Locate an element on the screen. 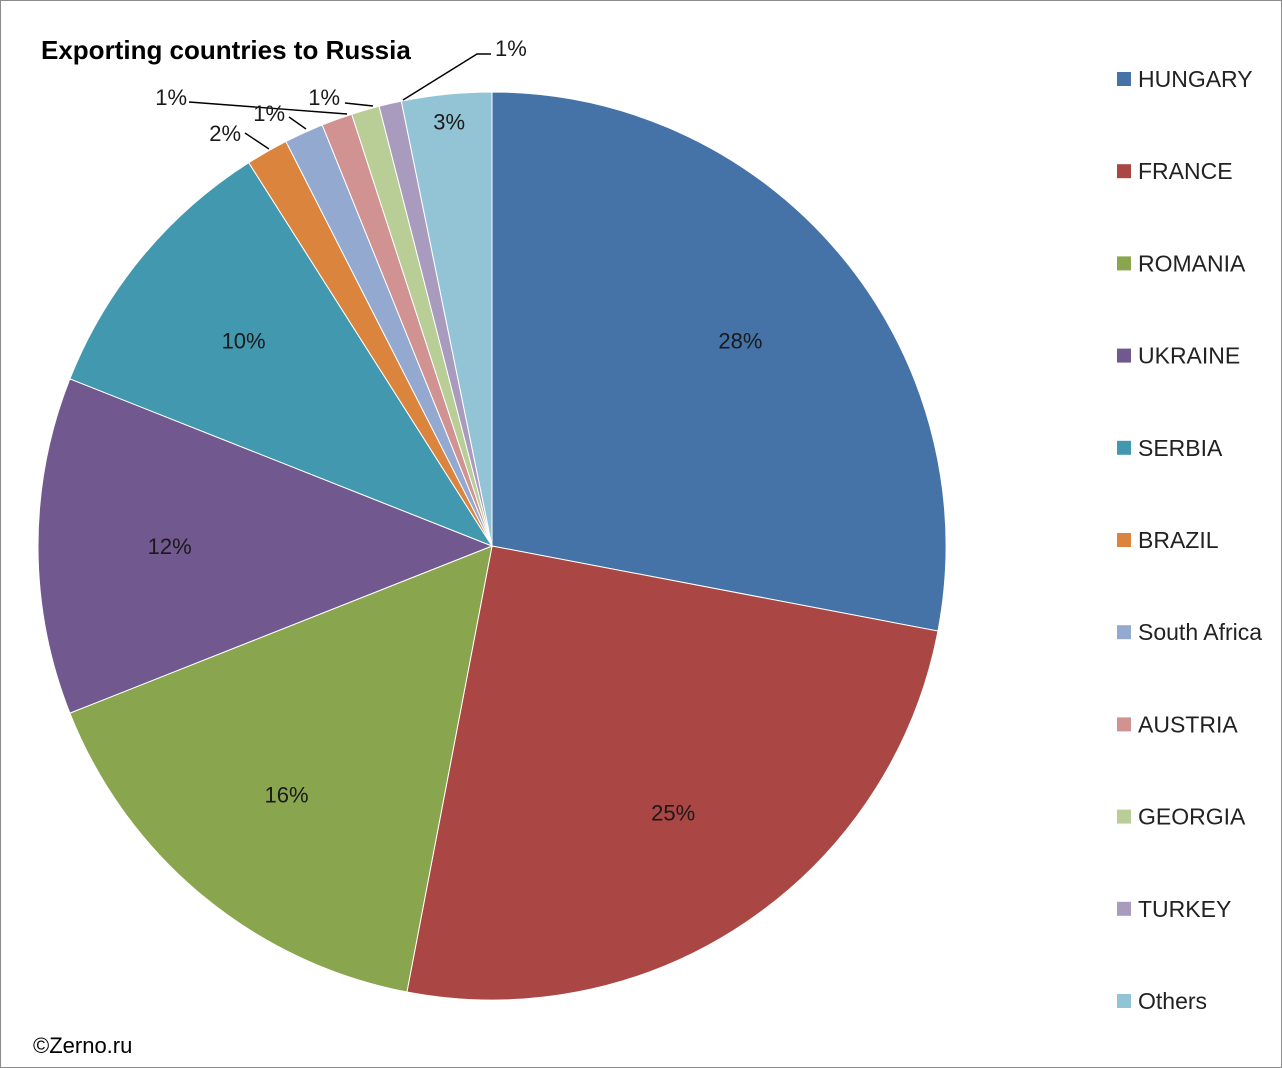 The height and width of the screenshot is (1068, 1282). leader-line-brazil is located at coordinates (257, 141).